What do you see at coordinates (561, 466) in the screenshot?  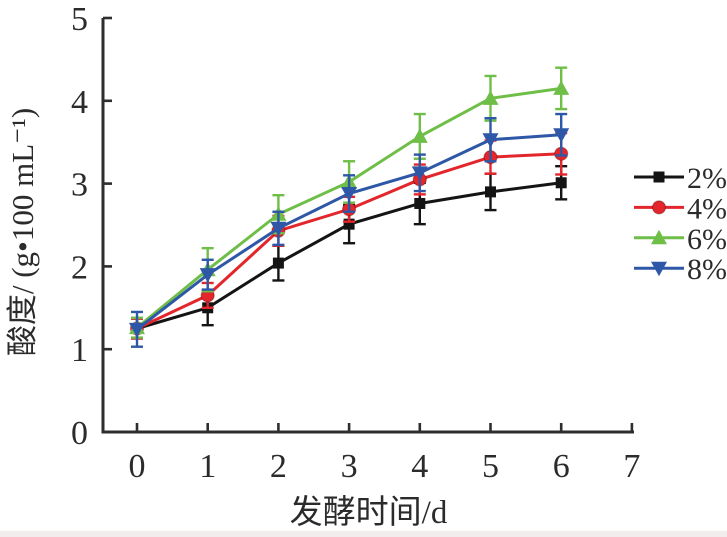 I see `x-tick-label: 6` at bounding box center [561, 466].